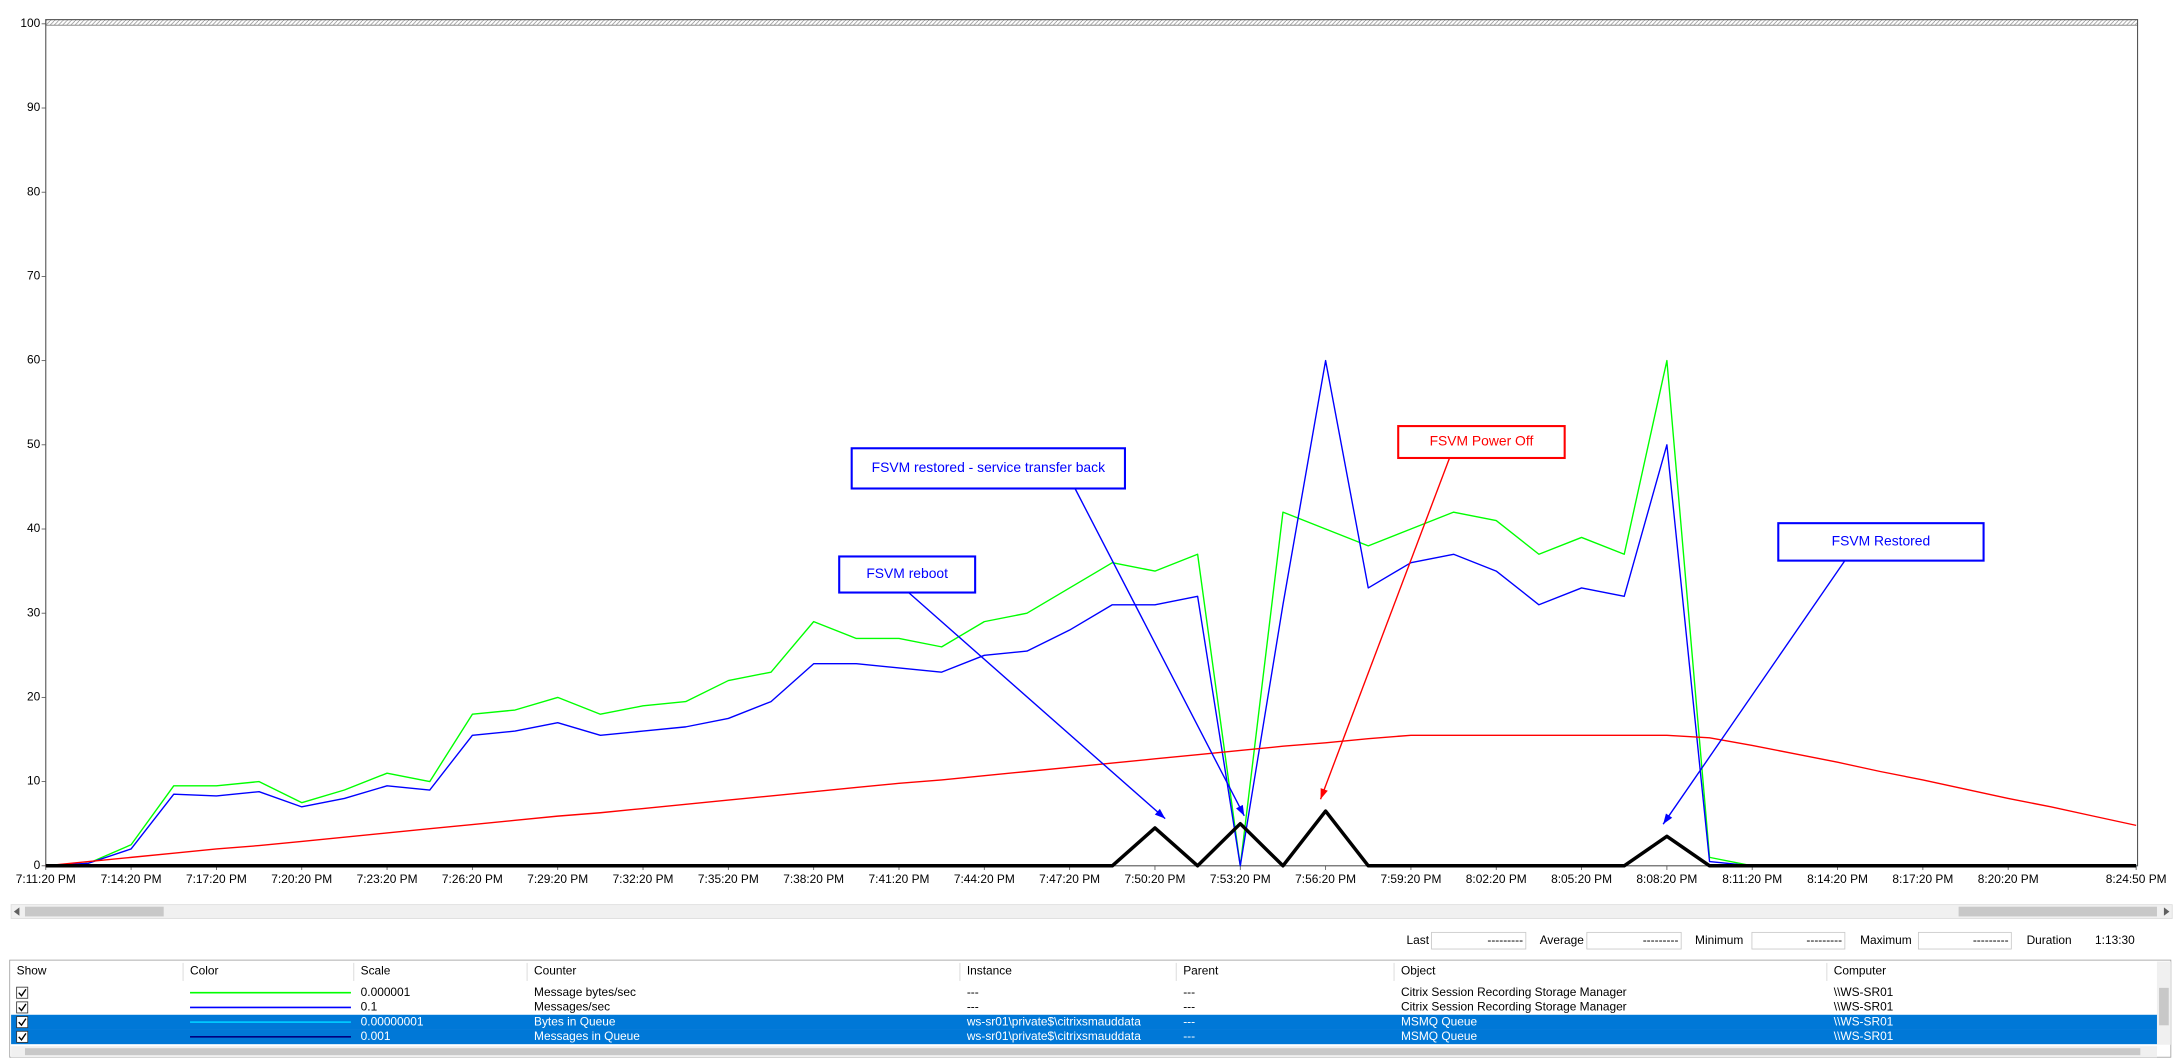 This screenshot has height=1063, width=2175. Describe the element at coordinates (984, 879) in the screenshot. I see `x-tick-label: 7:44:20 PM` at that location.